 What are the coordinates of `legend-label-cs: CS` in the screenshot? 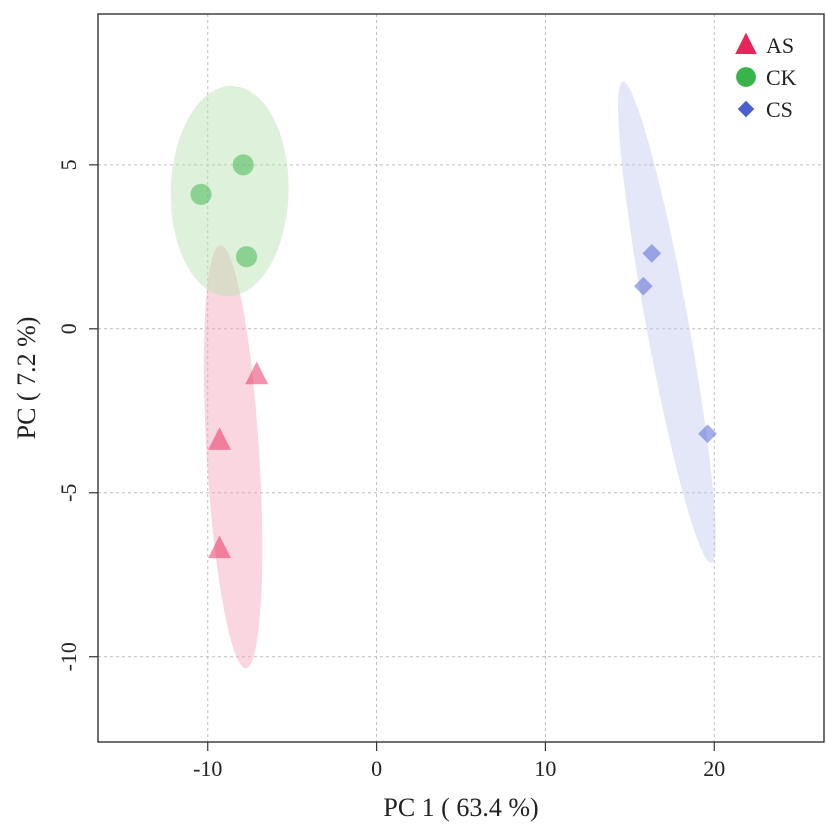 It's located at (779, 109).